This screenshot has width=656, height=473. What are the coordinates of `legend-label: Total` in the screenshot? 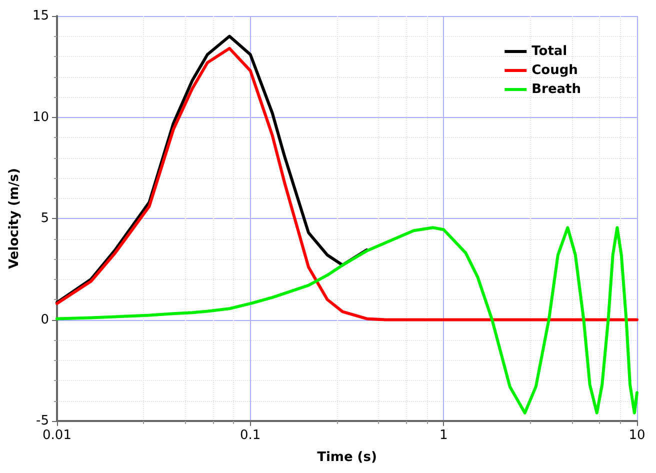 It's located at (550, 51).